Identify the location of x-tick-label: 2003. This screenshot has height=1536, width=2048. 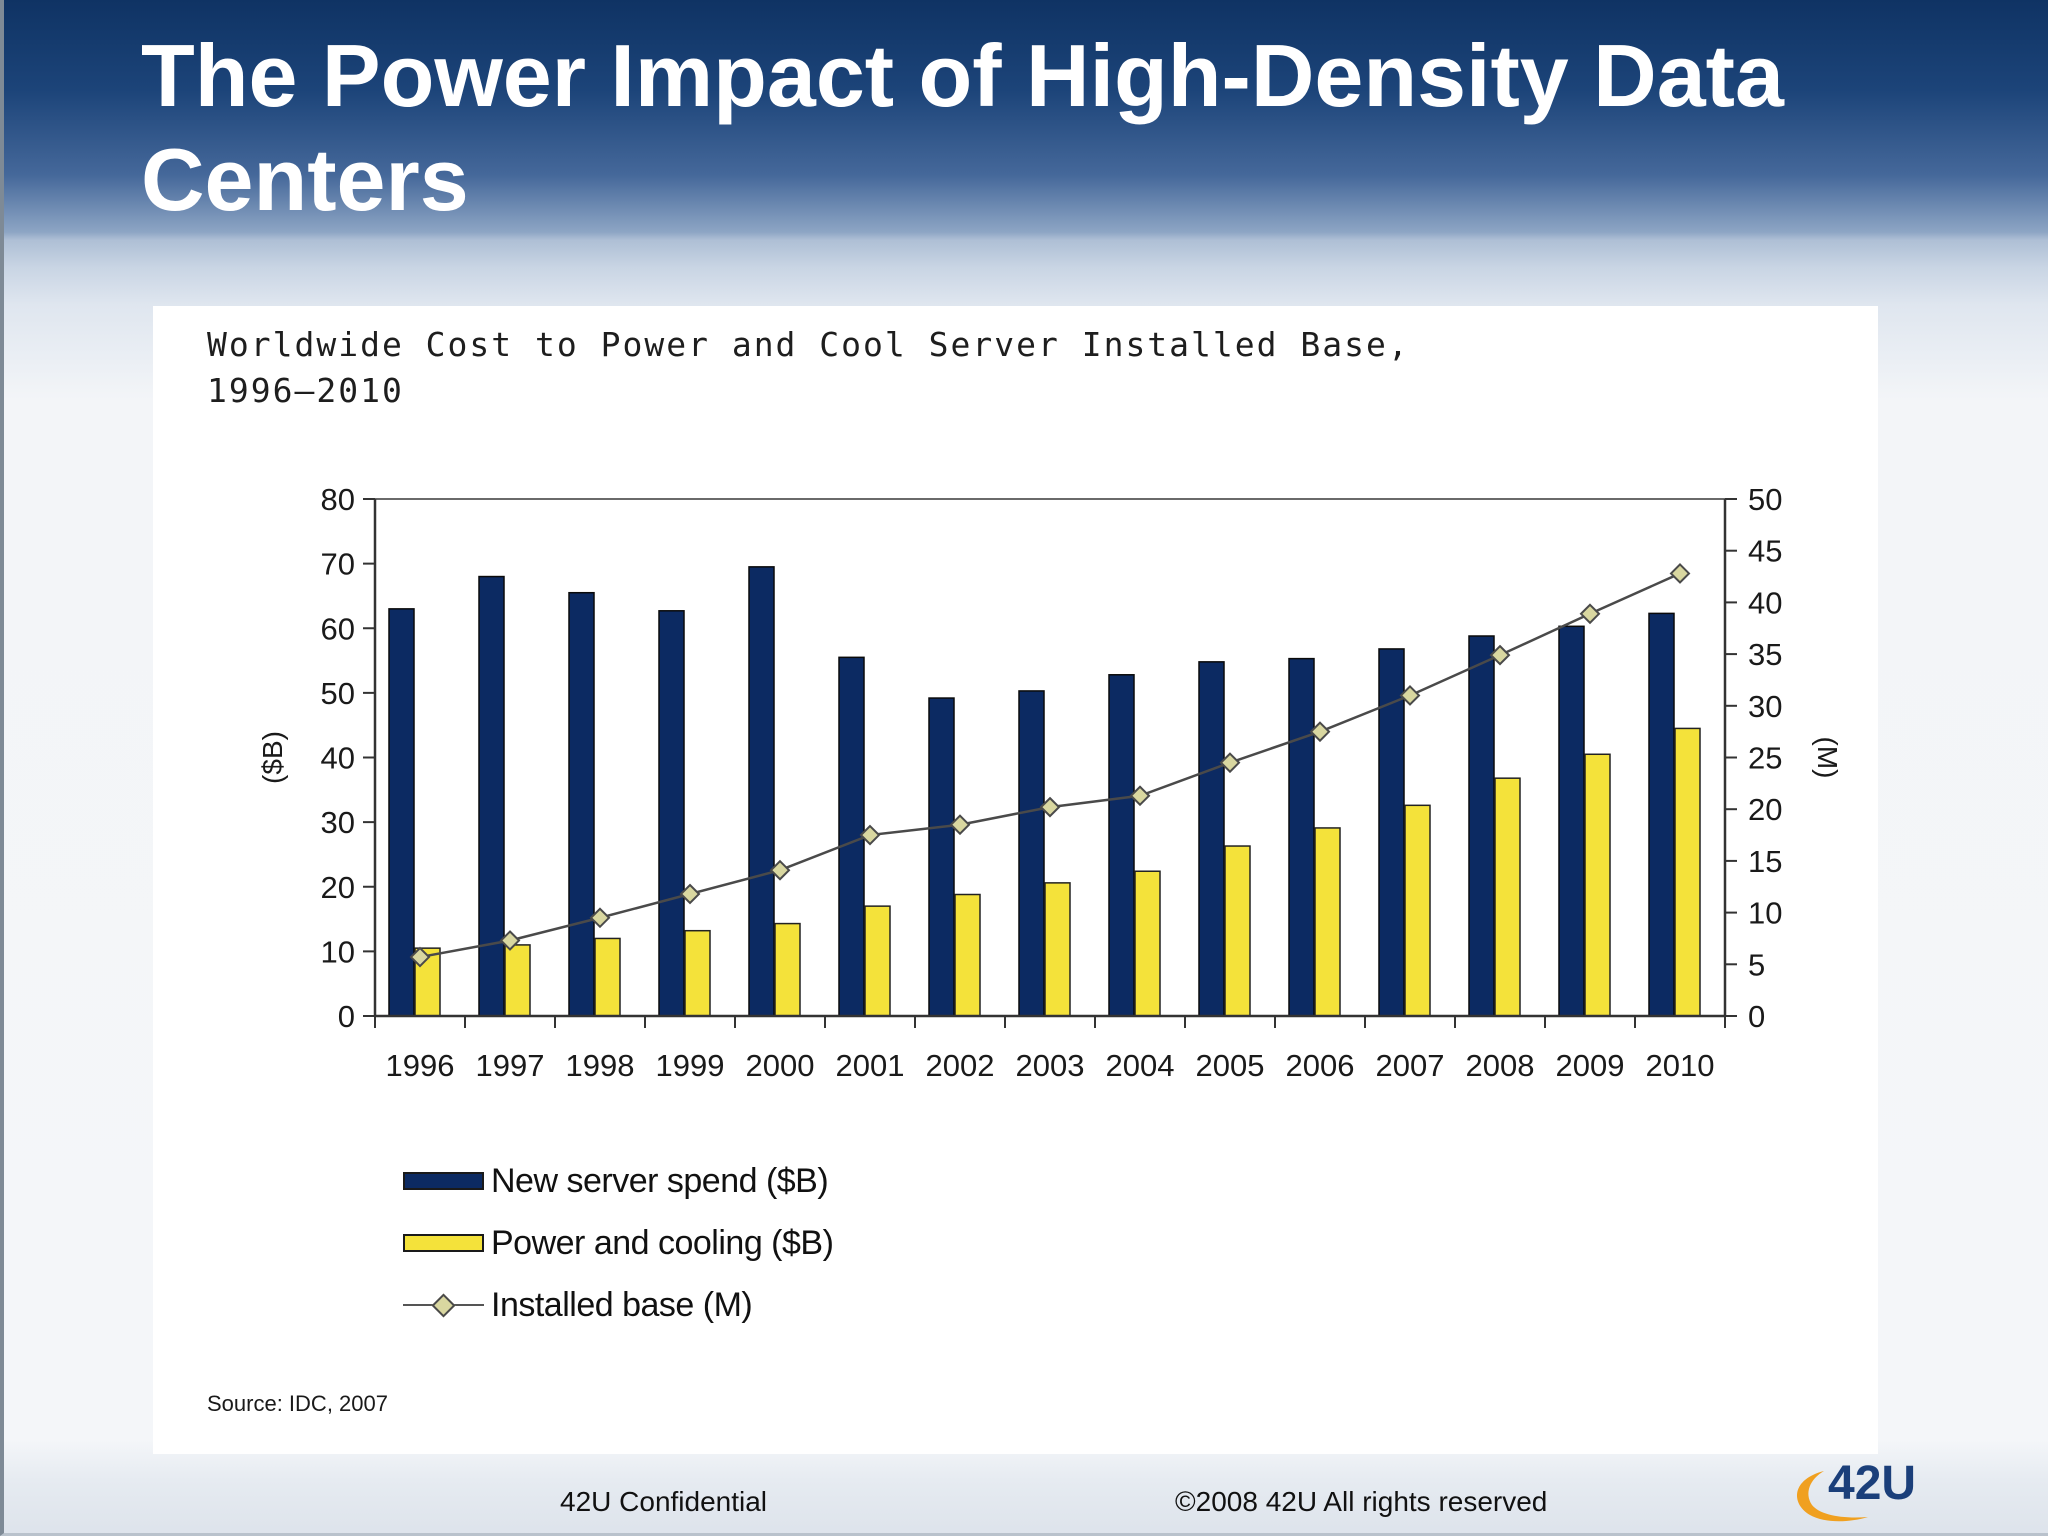
(1050, 1065).